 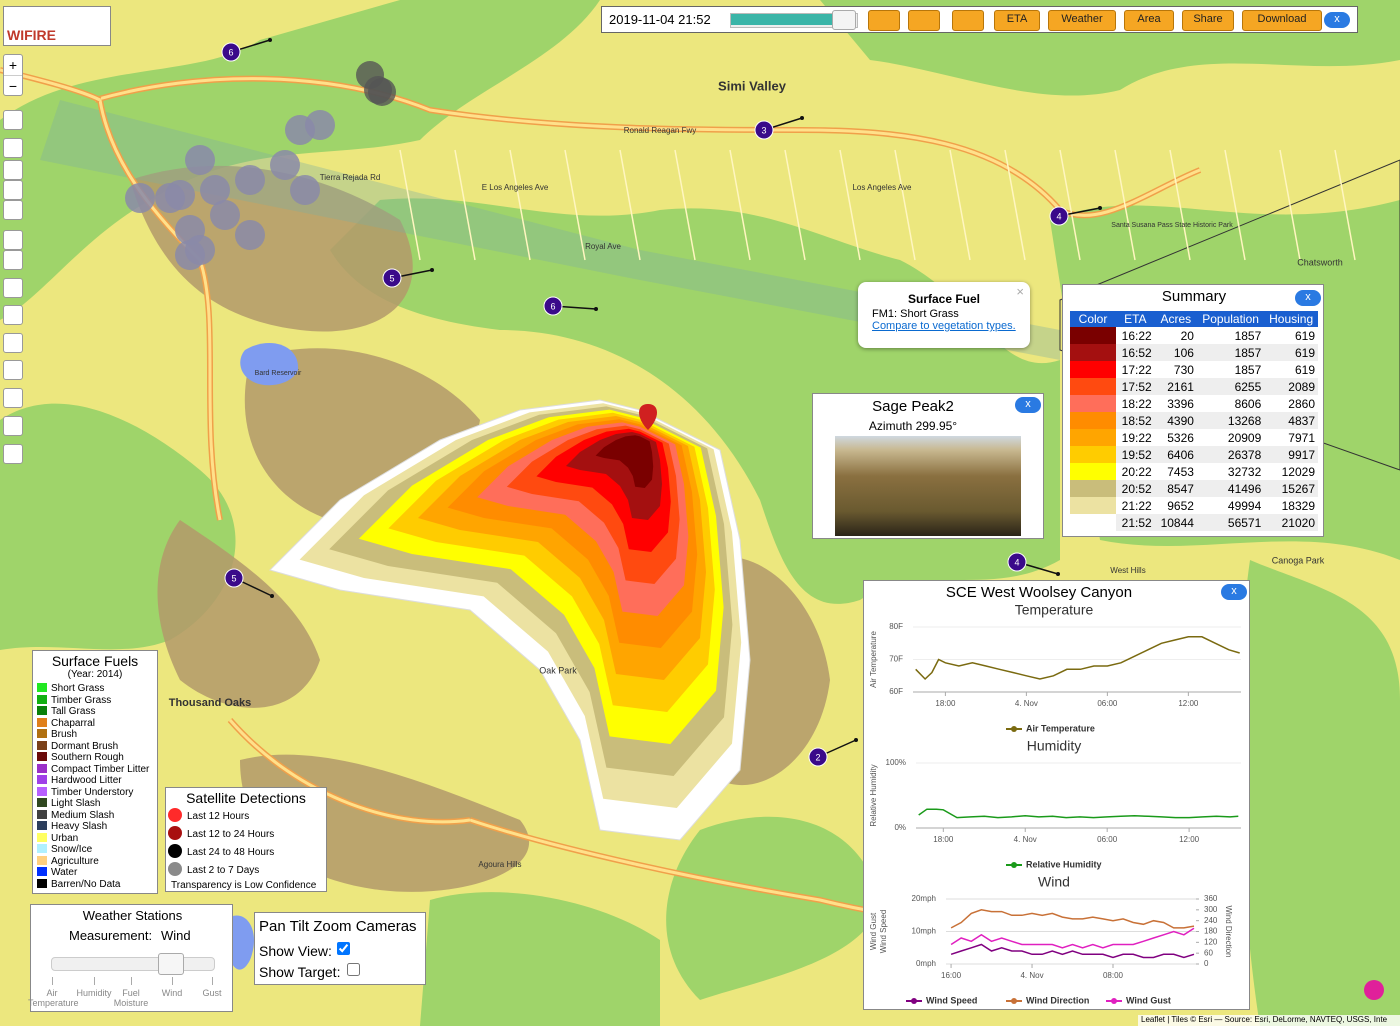 I want to click on camera-button, so click(x=1374, y=990).